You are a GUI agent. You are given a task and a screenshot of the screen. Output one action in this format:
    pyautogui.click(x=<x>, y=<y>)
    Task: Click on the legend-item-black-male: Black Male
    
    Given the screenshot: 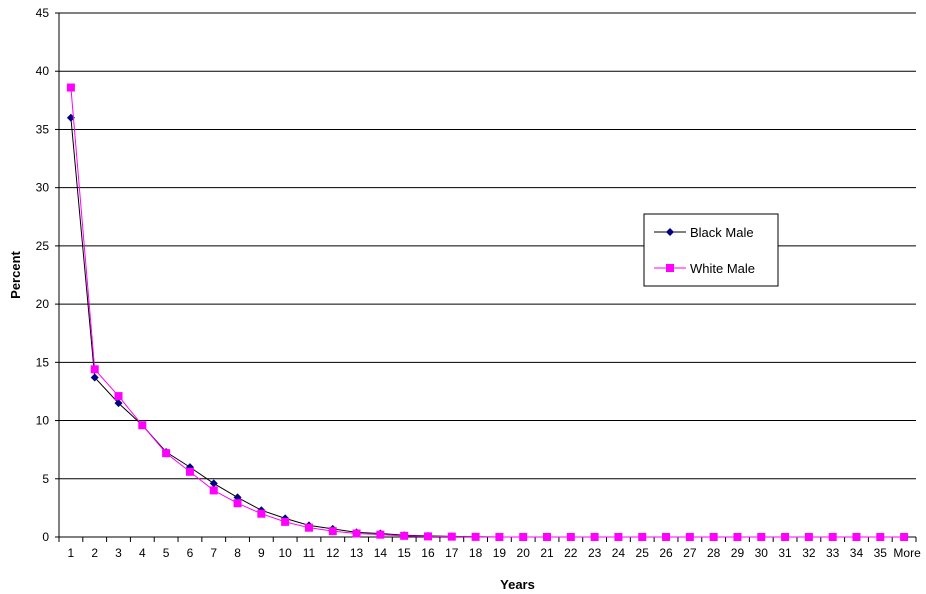 What is the action you would take?
    pyautogui.click(x=704, y=232)
    